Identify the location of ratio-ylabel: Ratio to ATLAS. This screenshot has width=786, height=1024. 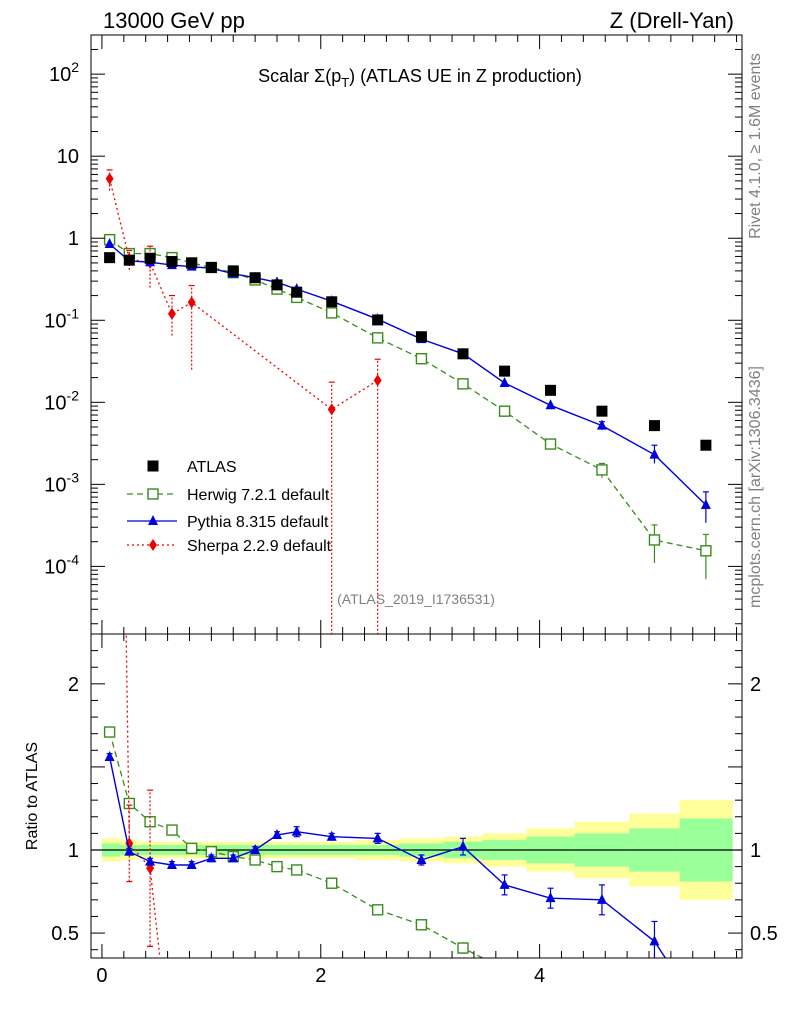
(32, 796).